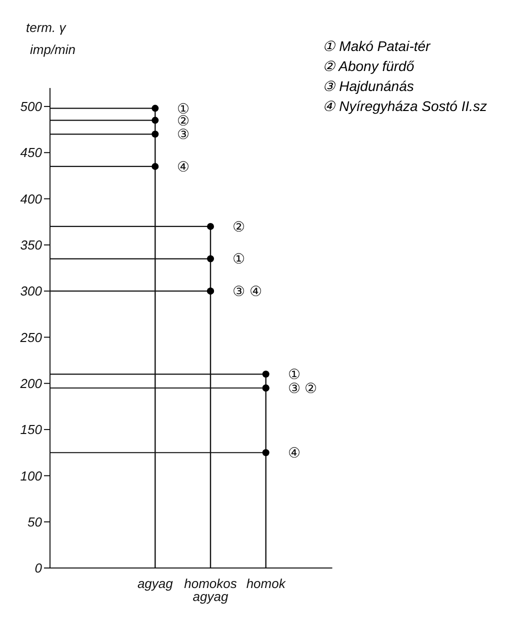 The height and width of the screenshot is (642, 515). Describe the element at coordinates (31, 245) in the screenshot. I see `y-tick-label: 350` at that location.